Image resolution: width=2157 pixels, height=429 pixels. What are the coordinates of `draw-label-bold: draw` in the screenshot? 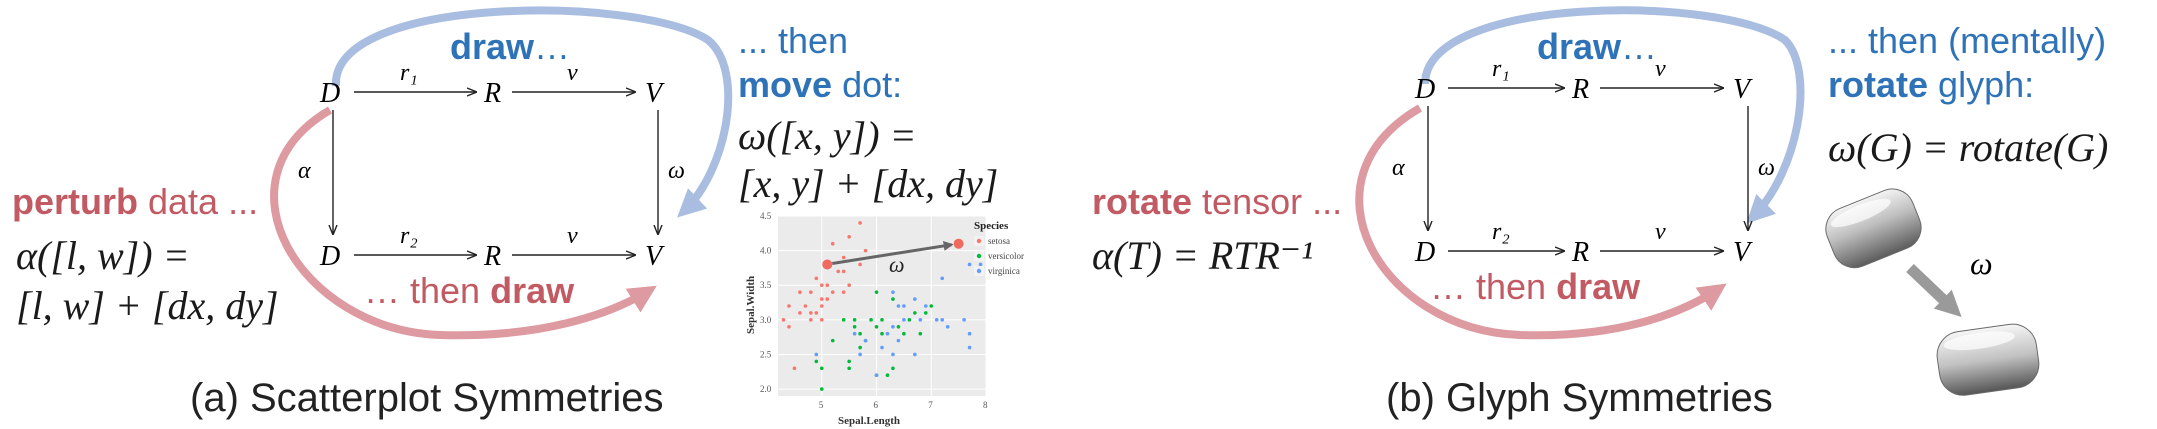 It's located at (492, 46).